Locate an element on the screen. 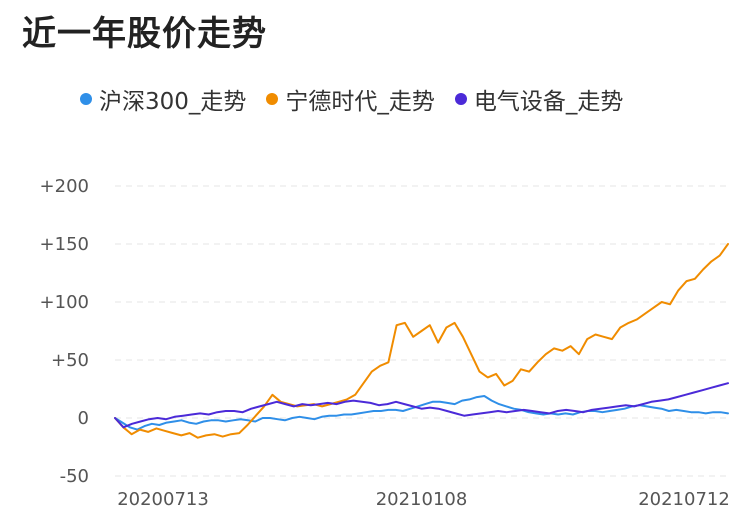  y-tick-label: 0 is located at coordinates (83, 418).